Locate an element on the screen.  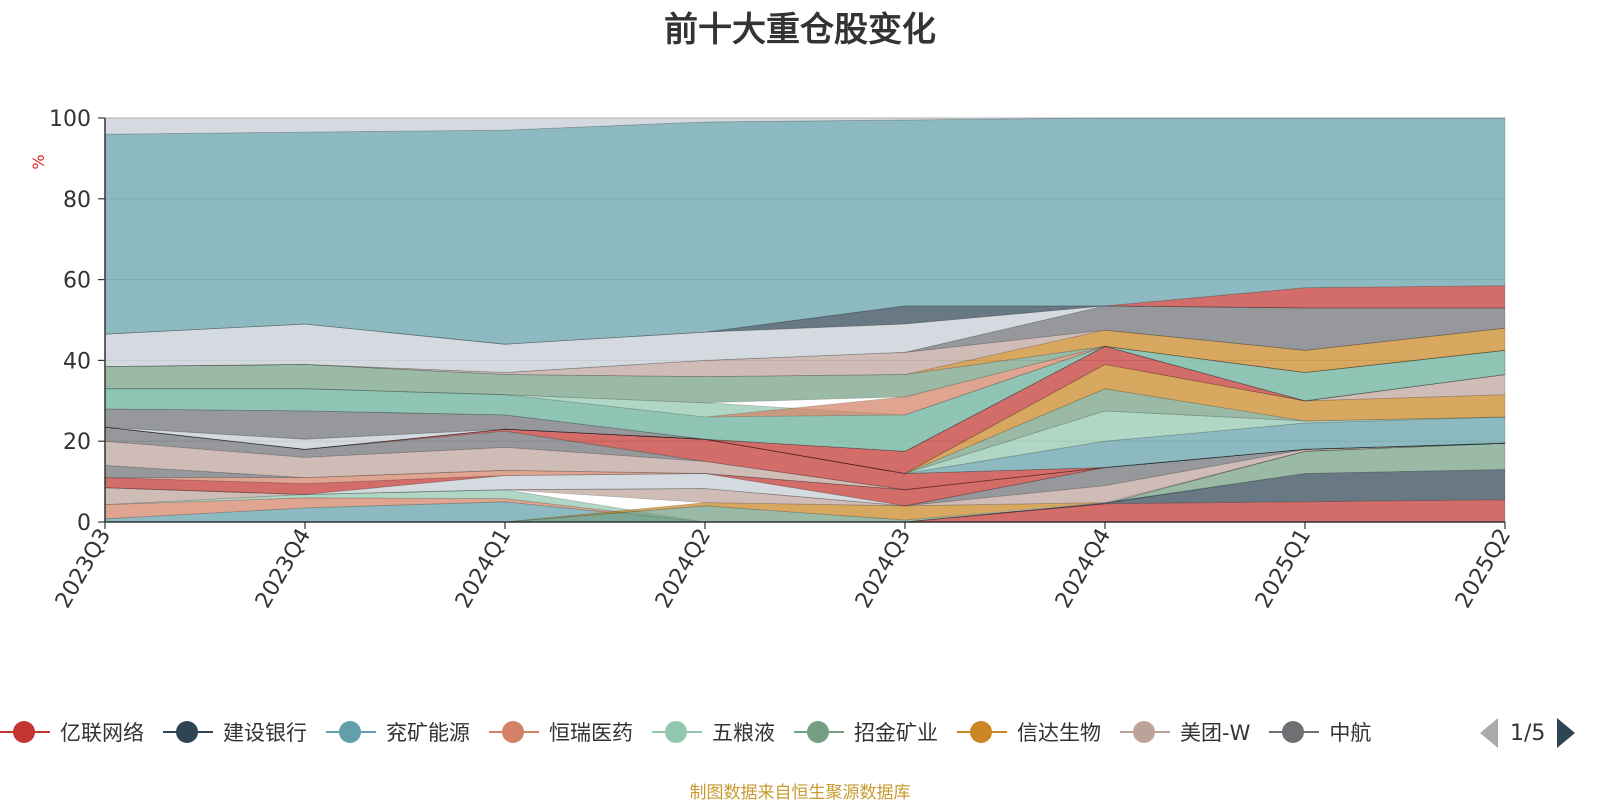
legend-item: 招金矿业 is located at coordinates (866, 732).